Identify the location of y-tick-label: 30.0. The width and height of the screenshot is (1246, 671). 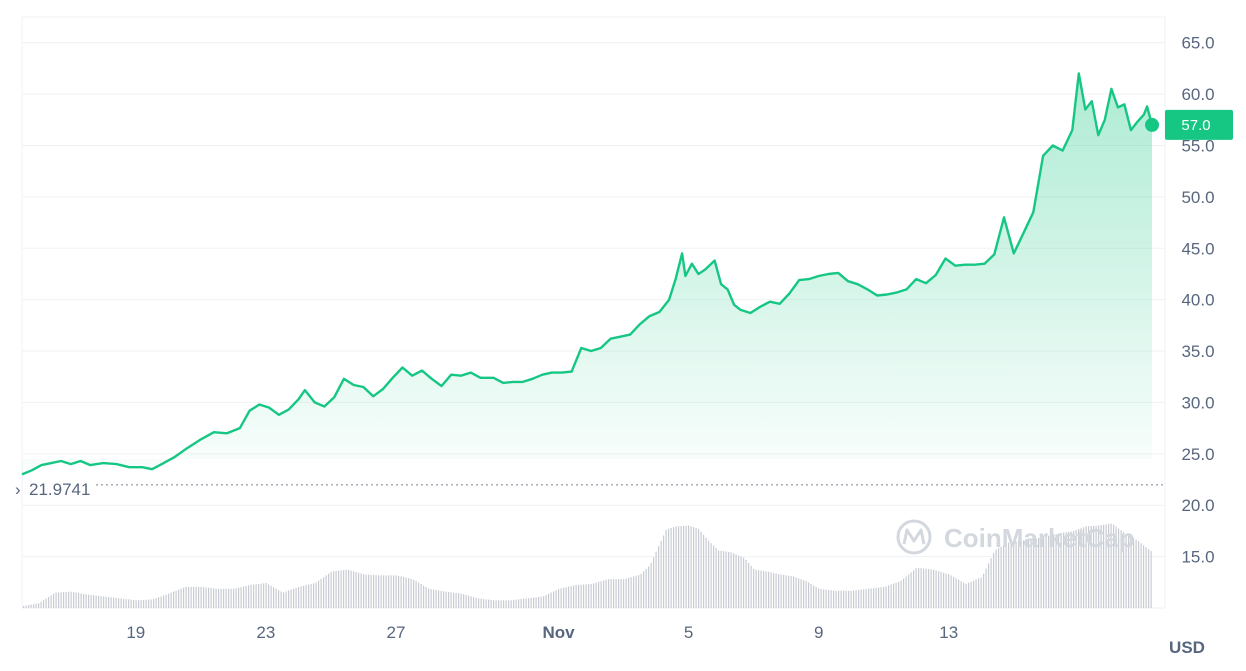
(1197, 402).